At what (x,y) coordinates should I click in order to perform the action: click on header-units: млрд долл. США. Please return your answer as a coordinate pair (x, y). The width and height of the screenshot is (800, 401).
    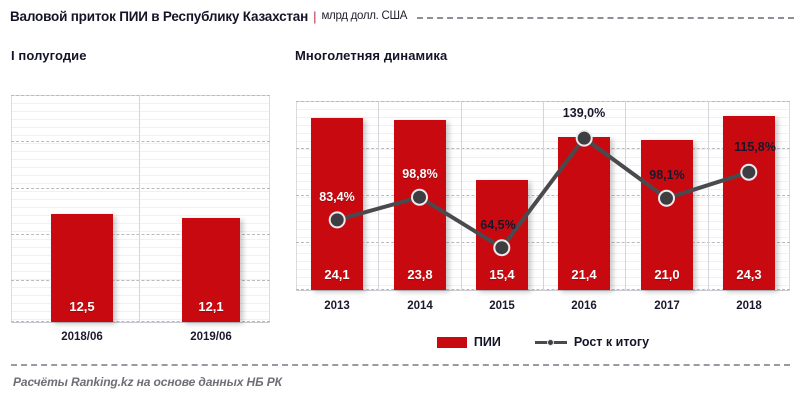
    Looking at the image, I should click on (364, 16).